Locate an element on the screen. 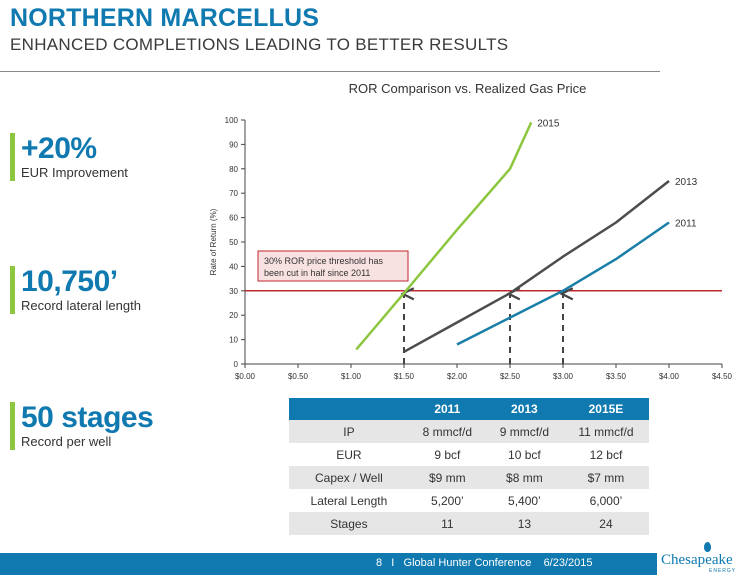  y-tick-label: 70 is located at coordinates (233, 193).